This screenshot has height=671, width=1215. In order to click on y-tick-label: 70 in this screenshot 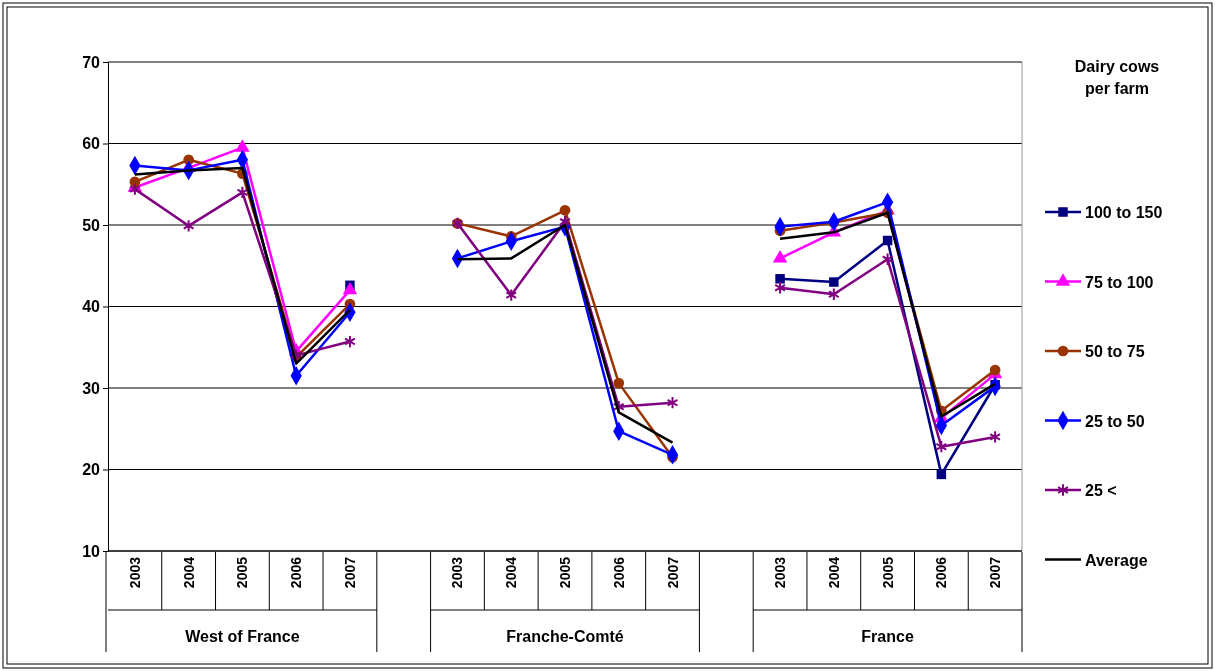, I will do `click(91, 62)`.